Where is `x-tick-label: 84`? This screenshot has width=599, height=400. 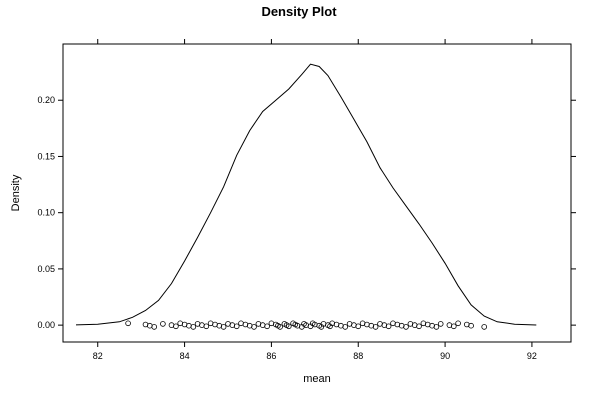
x-tick-label: 84 is located at coordinates (185, 356).